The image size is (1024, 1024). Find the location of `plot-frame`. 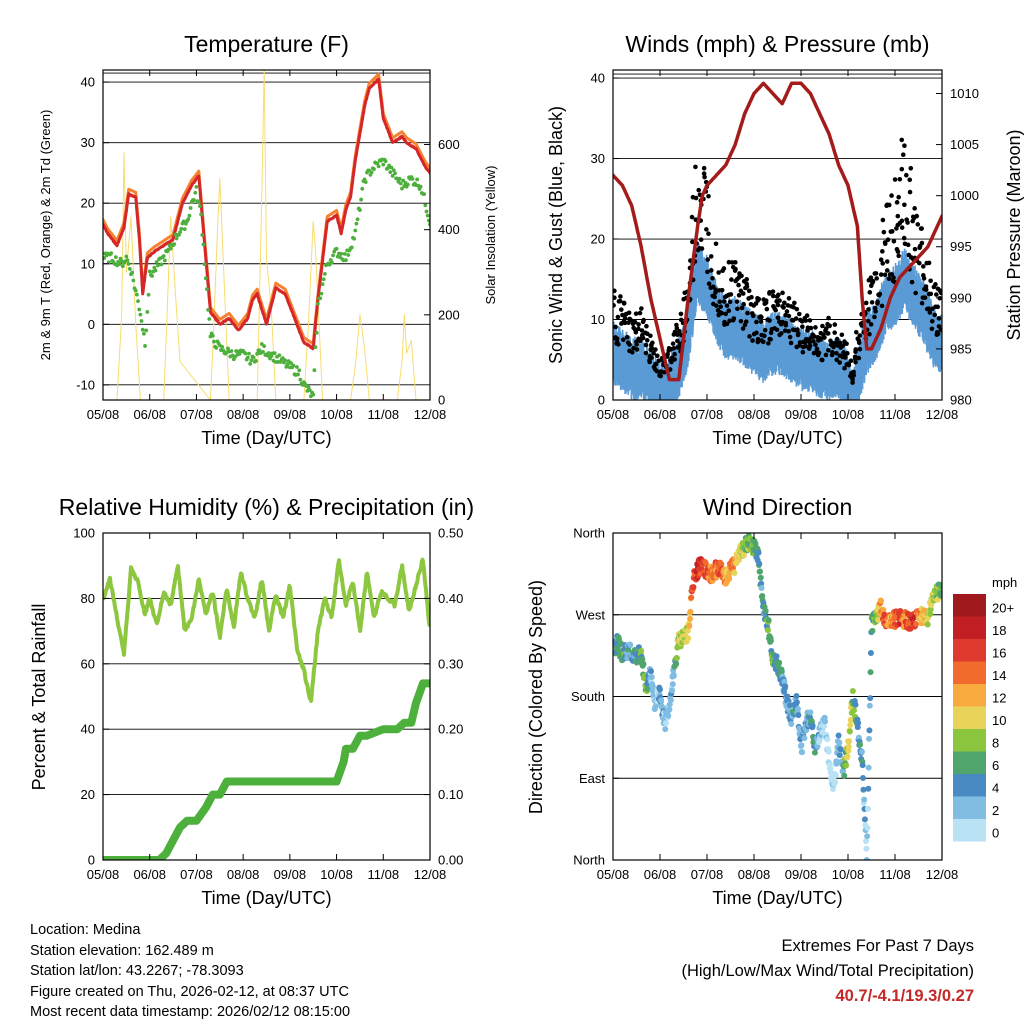

plot-frame is located at coordinates (777, 235).